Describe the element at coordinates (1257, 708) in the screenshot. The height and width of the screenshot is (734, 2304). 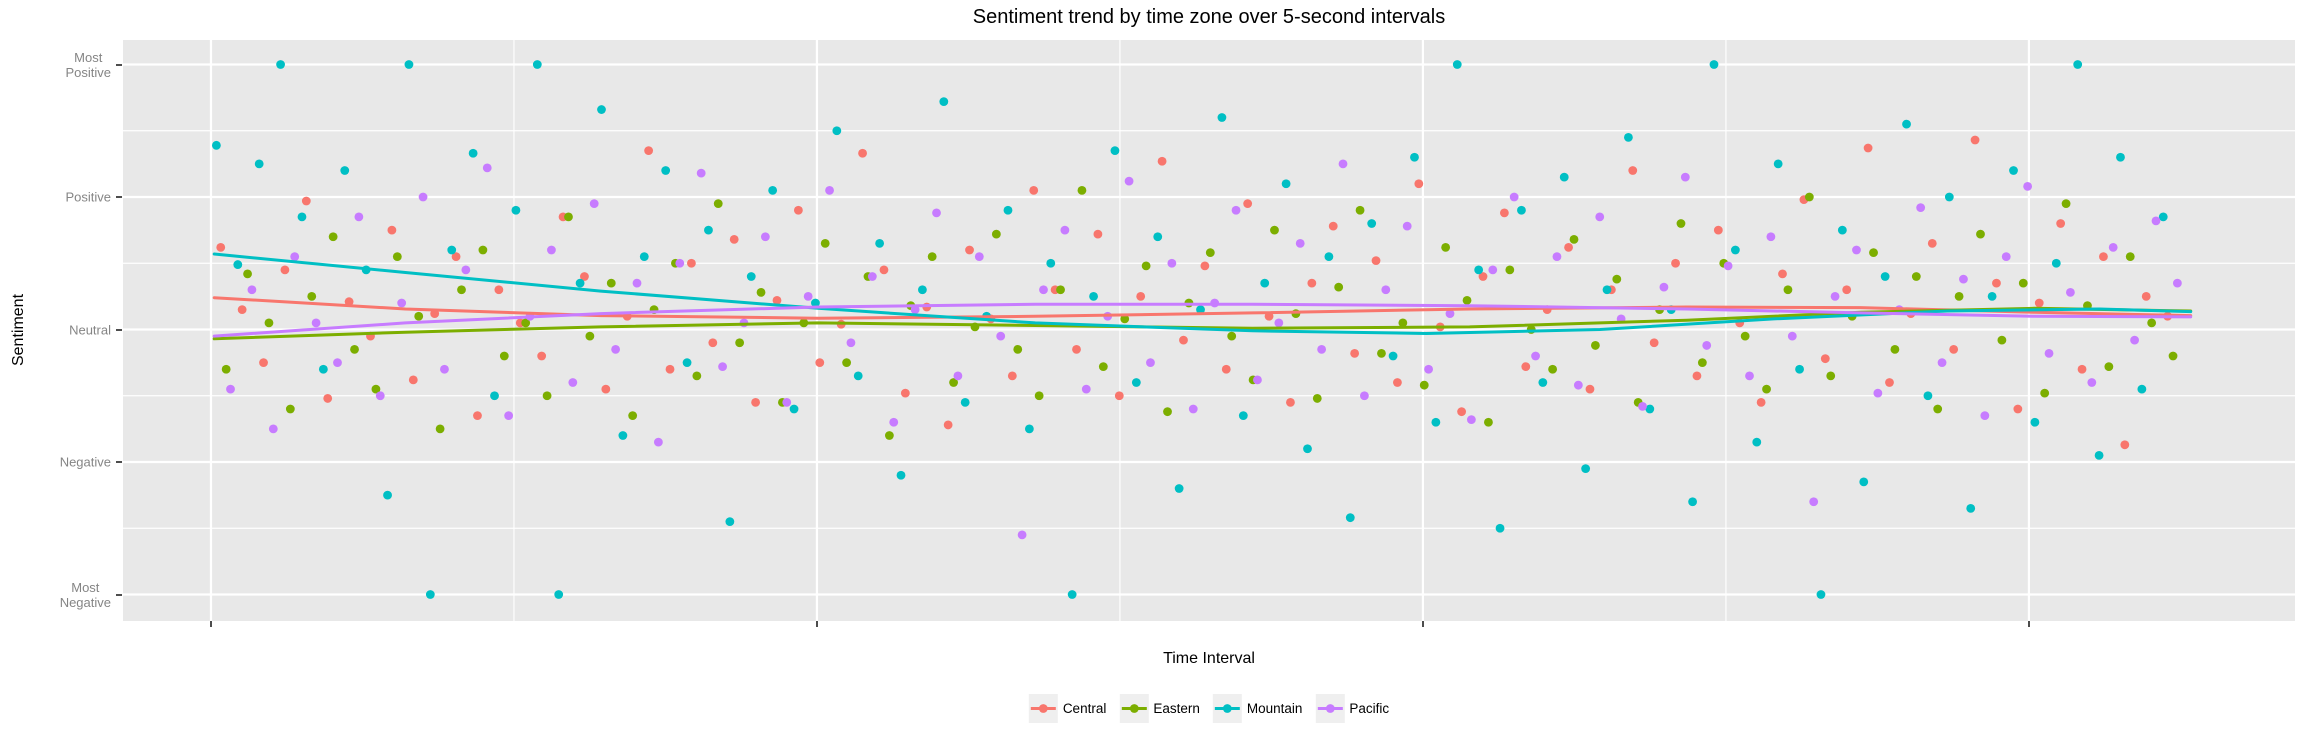
I see `legend-item-mountain: Mountain` at that location.